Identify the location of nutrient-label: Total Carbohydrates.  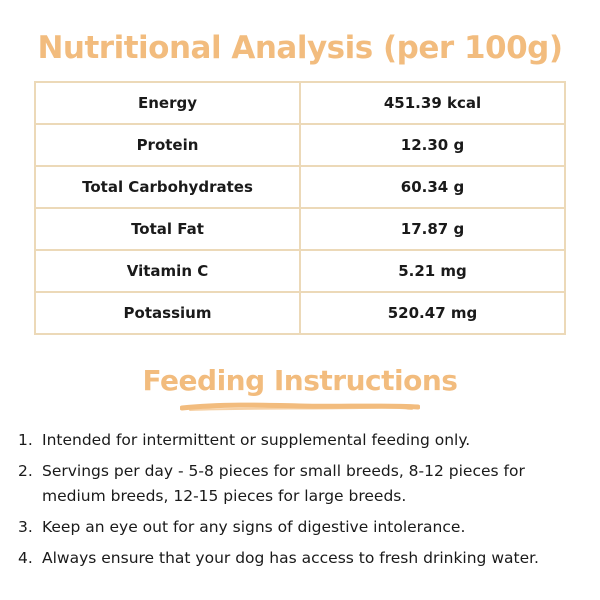
(167, 187).